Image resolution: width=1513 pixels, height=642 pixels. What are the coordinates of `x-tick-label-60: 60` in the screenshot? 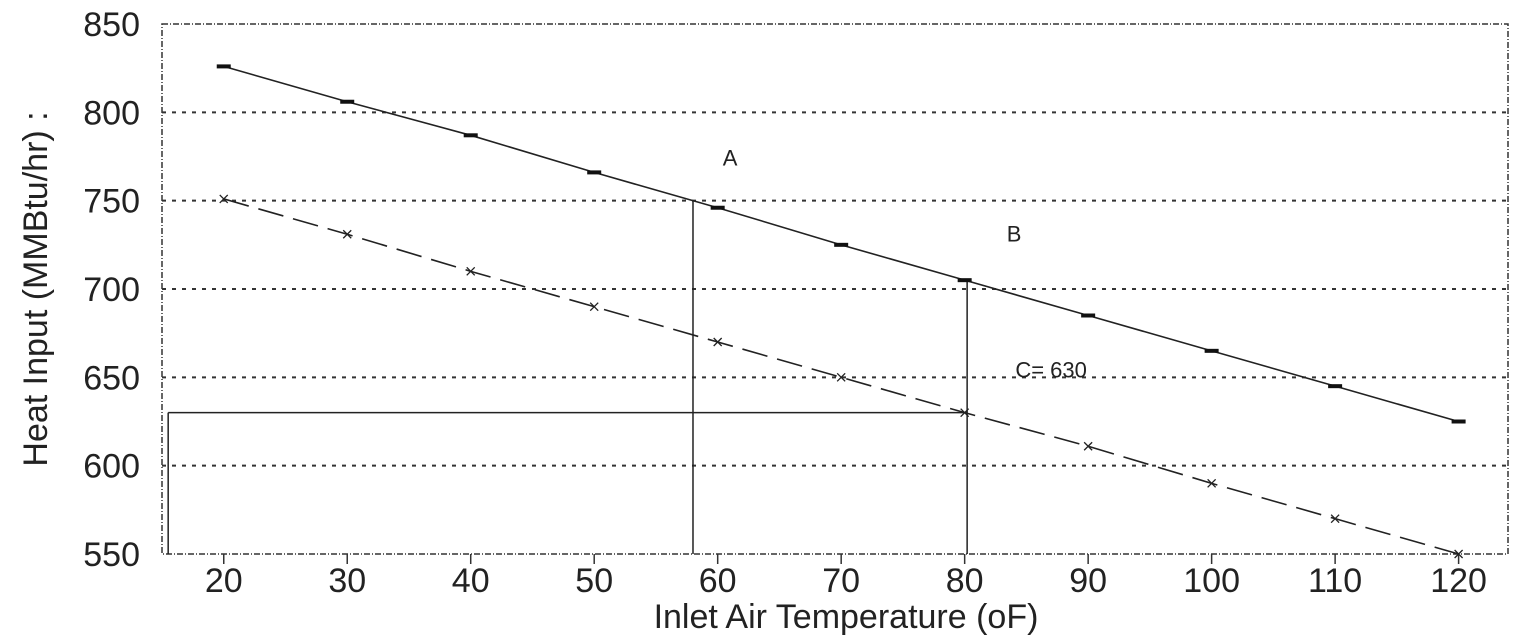 It's located at (718, 581).